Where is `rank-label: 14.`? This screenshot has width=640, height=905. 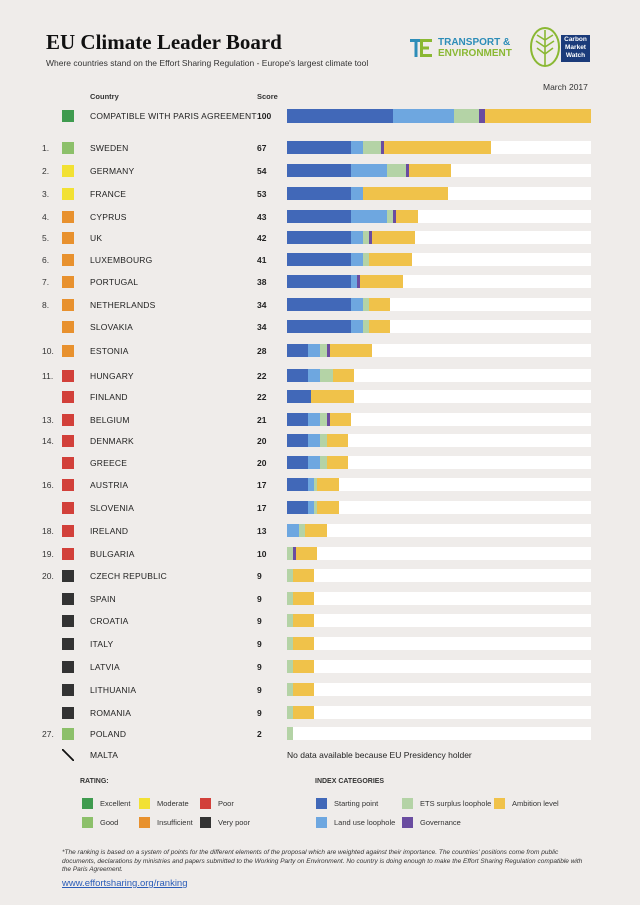
rank-label: 14. is located at coordinates (48, 441).